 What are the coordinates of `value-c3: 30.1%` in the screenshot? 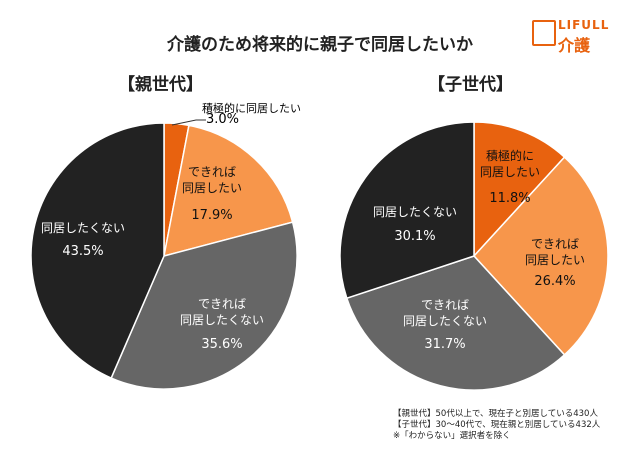 It's located at (415, 236).